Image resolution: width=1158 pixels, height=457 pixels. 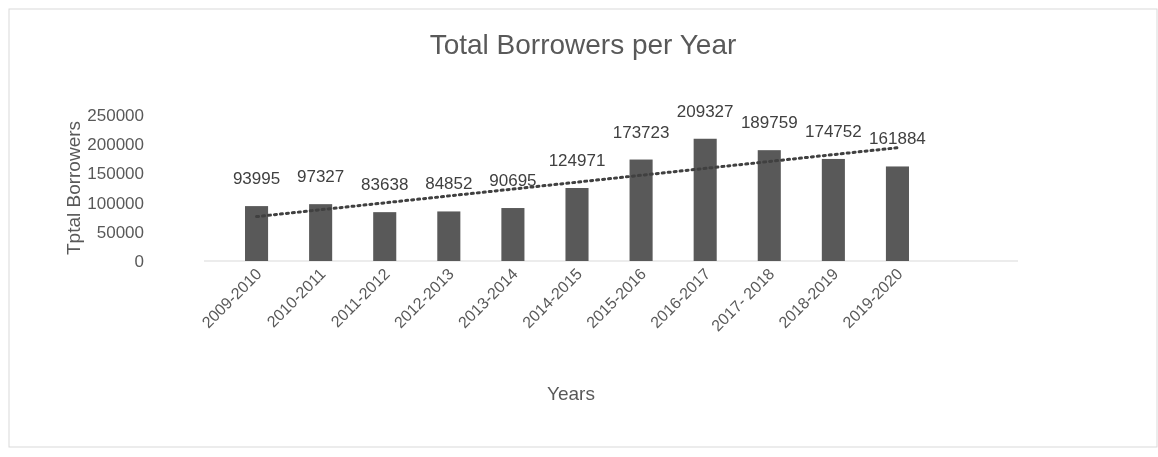 What do you see at coordinates (115, 115) in the screenshot?
I see `y-tick-label: 250000` at bounding box center [115, 115].